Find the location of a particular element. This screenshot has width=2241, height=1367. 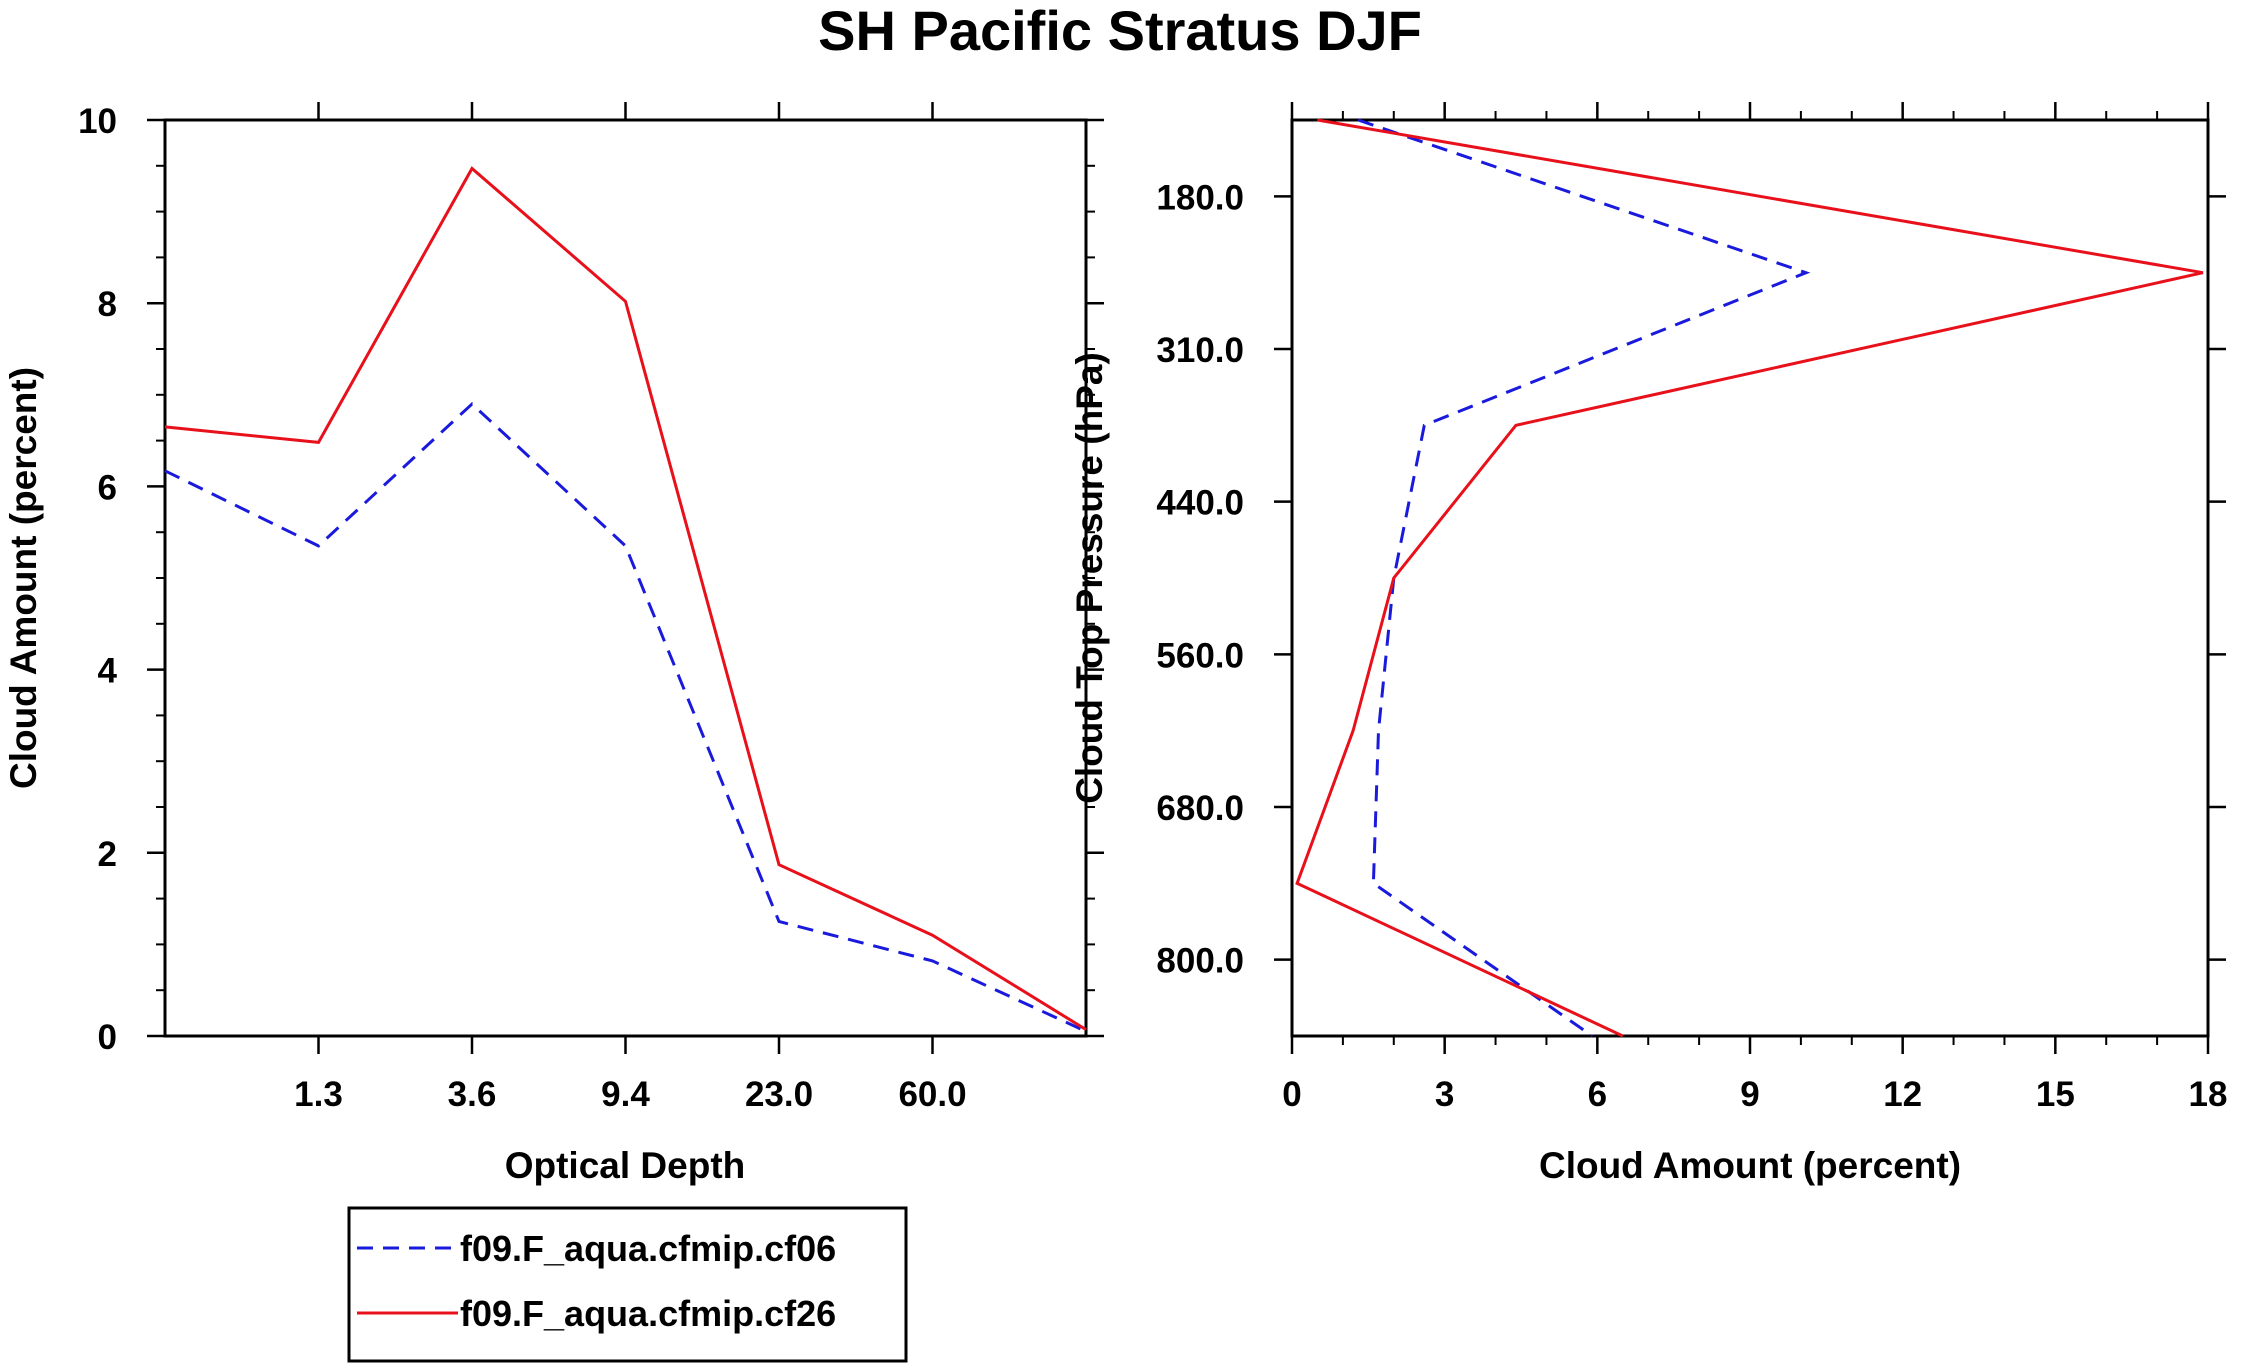

left-x-tick-labels: 1.3 3.6 9.4 23.0 60.0 is located at coordinates (630, 1094).